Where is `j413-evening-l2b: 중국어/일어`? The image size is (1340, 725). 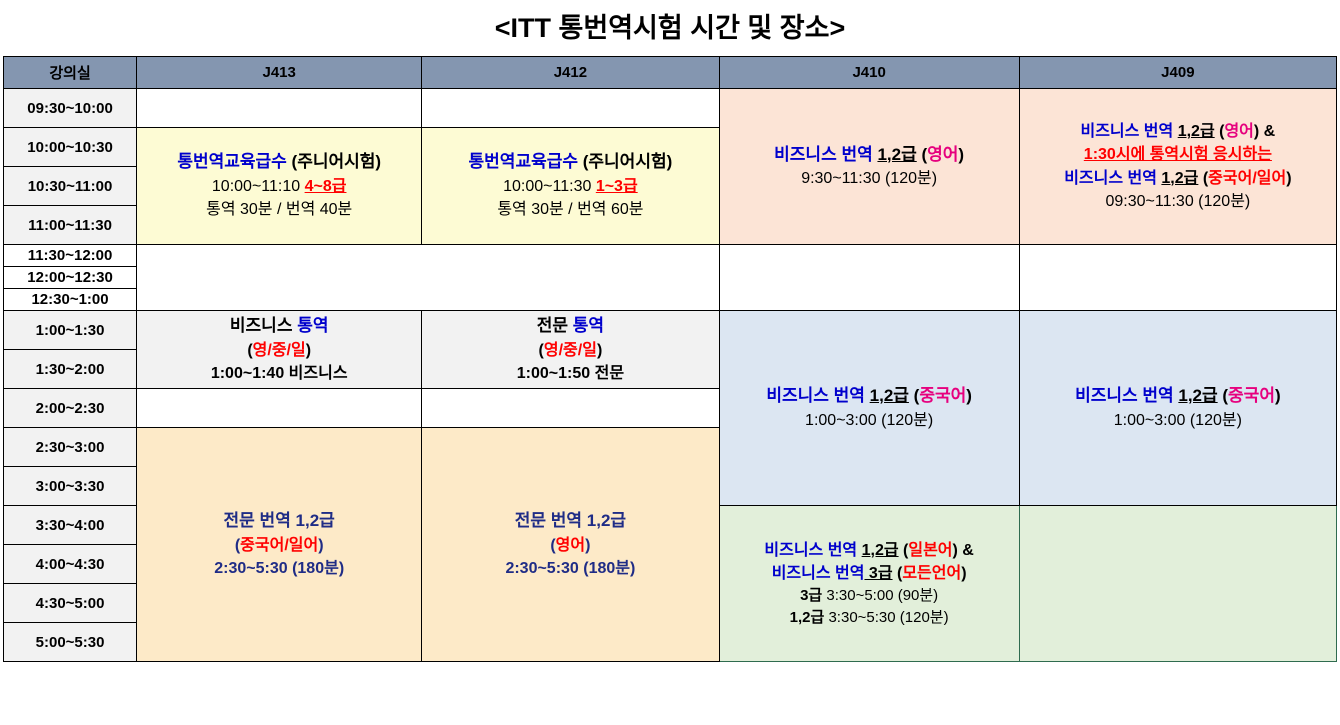 j413-evening-l2b: 중국어/일어 is located at coordinates (279, 545).